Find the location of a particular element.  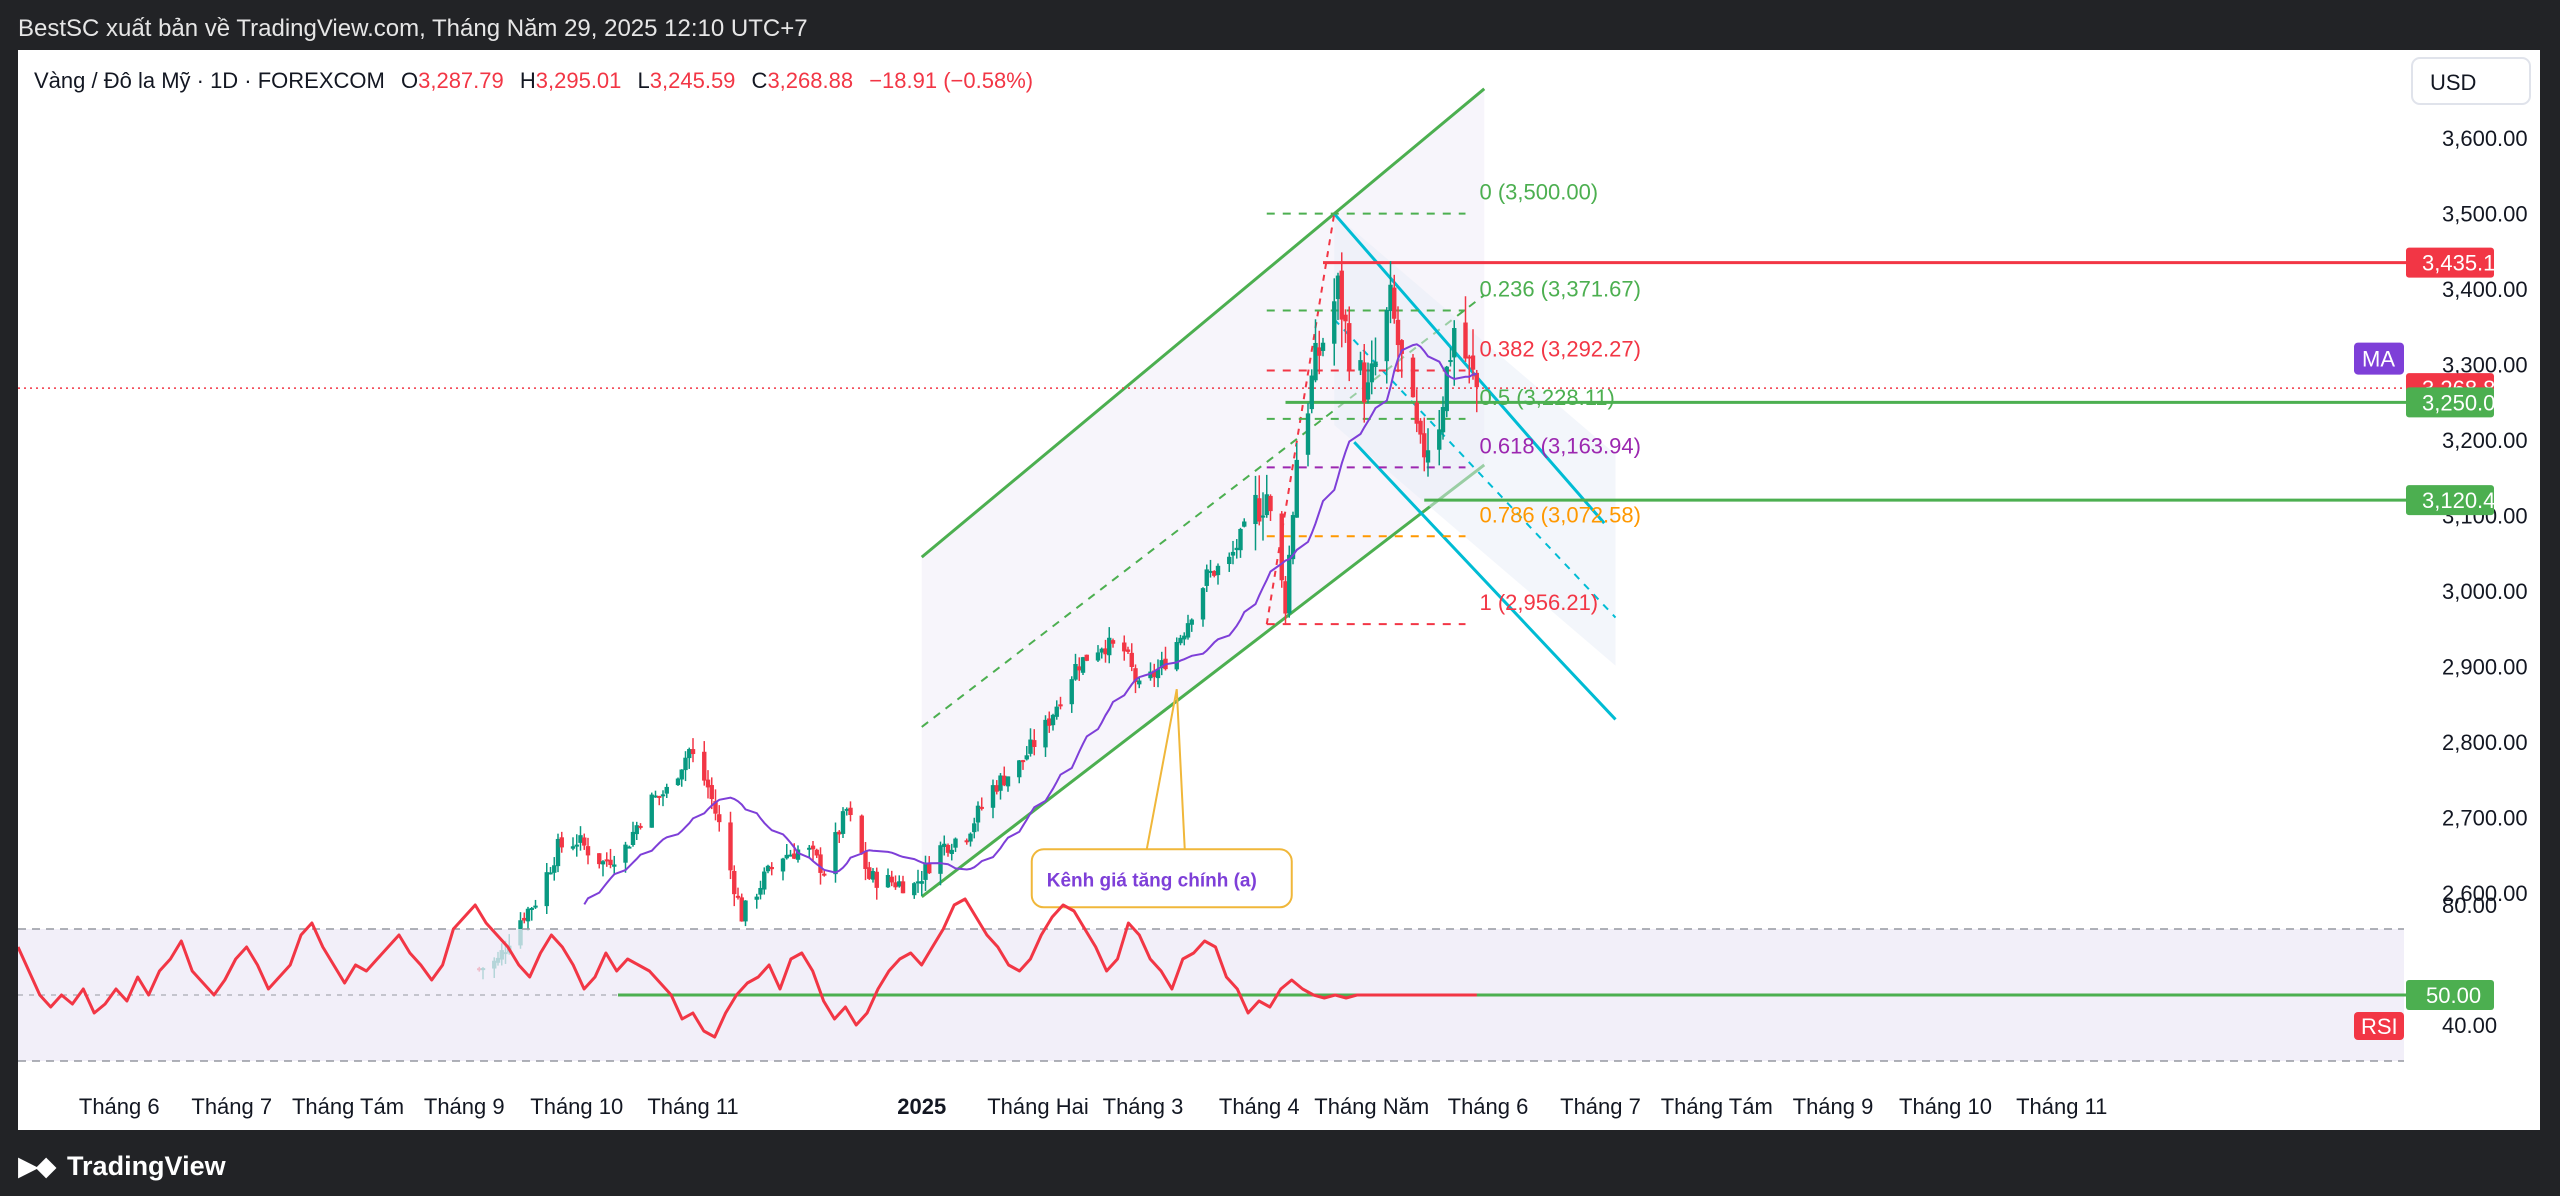

falling-channel-mid-line is located at coordinates (1475, 468).